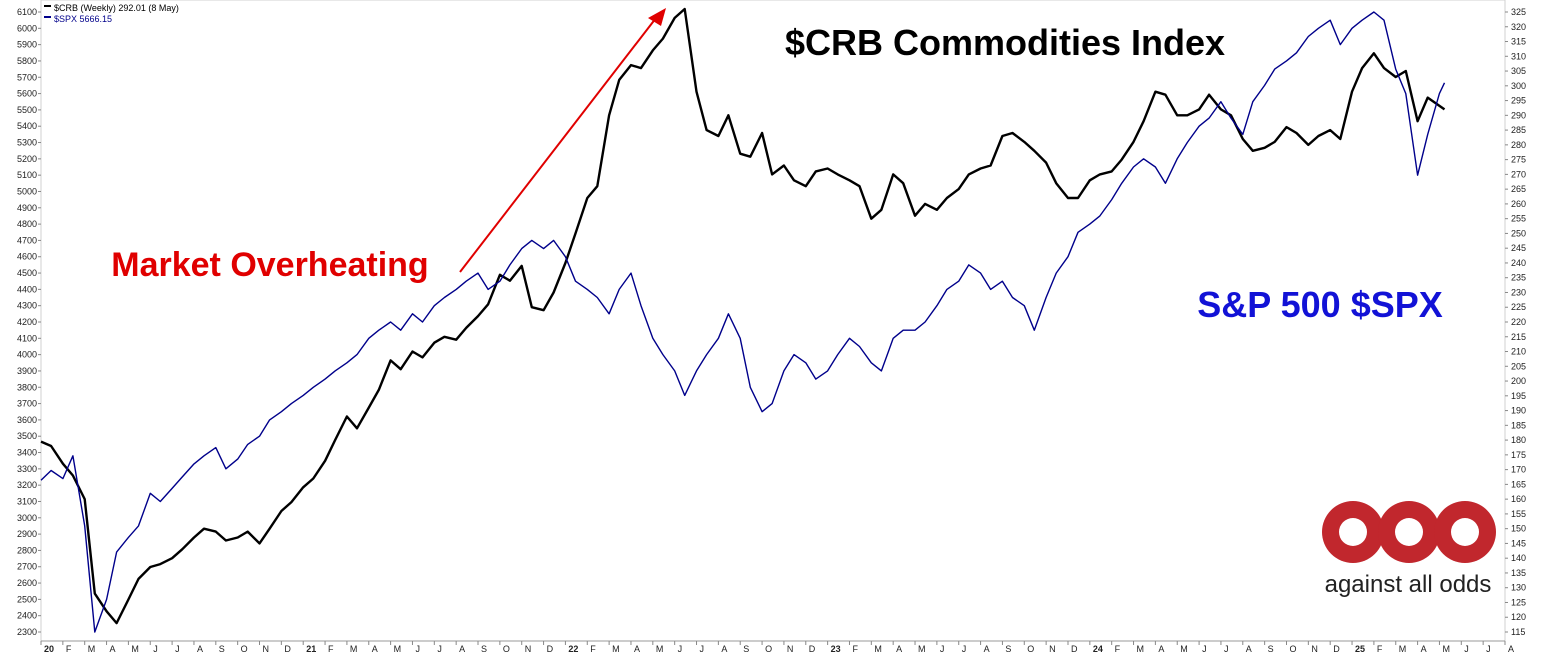 This screenshot has width=1564, height=664. I want to click on watermark-text: against all odds, so click(1408, 584).